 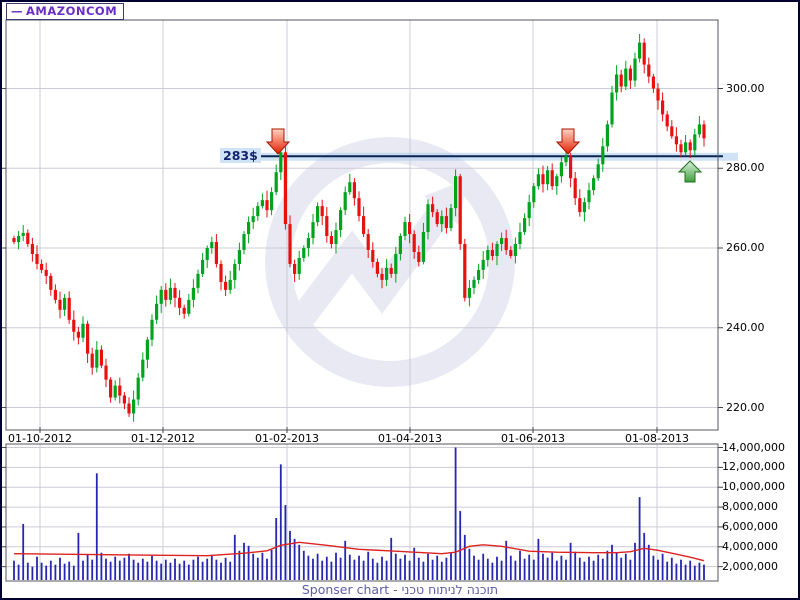 What do you see at coordinates (753, 487) in the screenshot?
I see `volume-axis-tick-label: 10,000,000` at bounding box center [753, 487].